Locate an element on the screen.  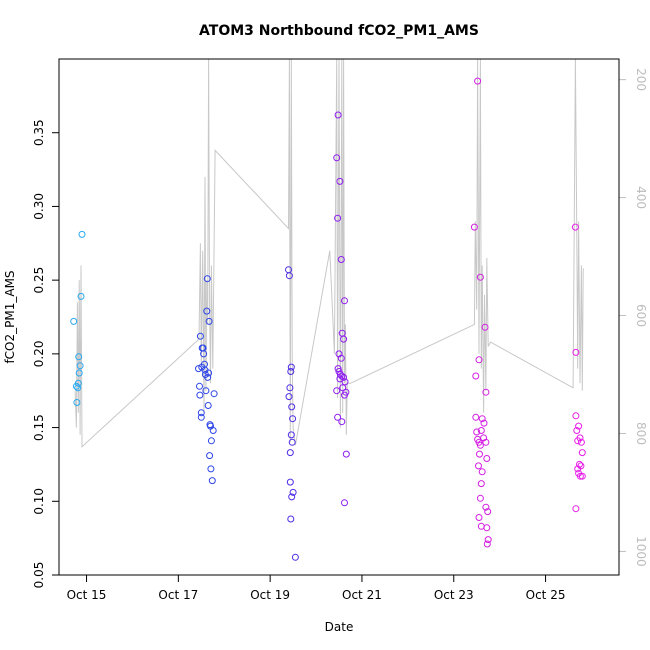
data-point-s0-p0 is located at coordinates (74, 321).